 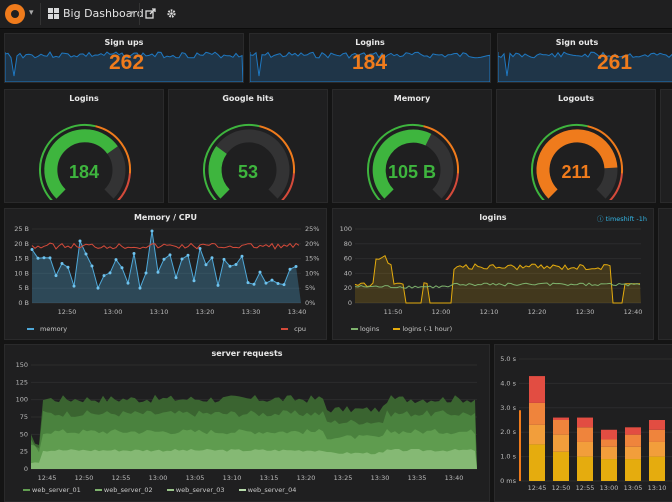 I want to click on gear-icon, so click(x=171, y=13).